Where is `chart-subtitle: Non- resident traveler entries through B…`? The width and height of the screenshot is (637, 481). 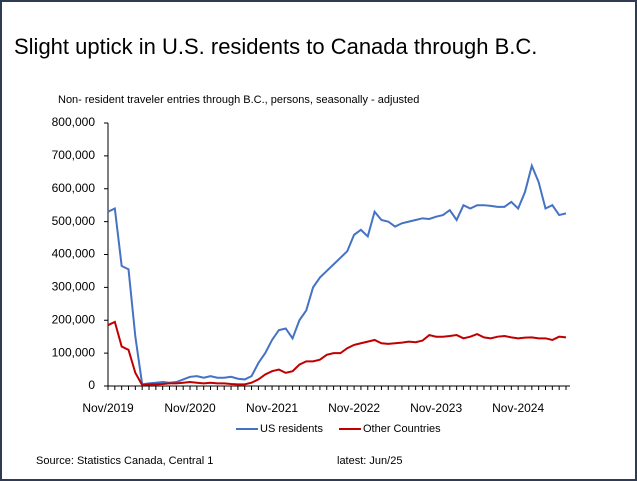 chart-subtitle: Non- resident traveler entries through B… is located at coordinates (238, 100).